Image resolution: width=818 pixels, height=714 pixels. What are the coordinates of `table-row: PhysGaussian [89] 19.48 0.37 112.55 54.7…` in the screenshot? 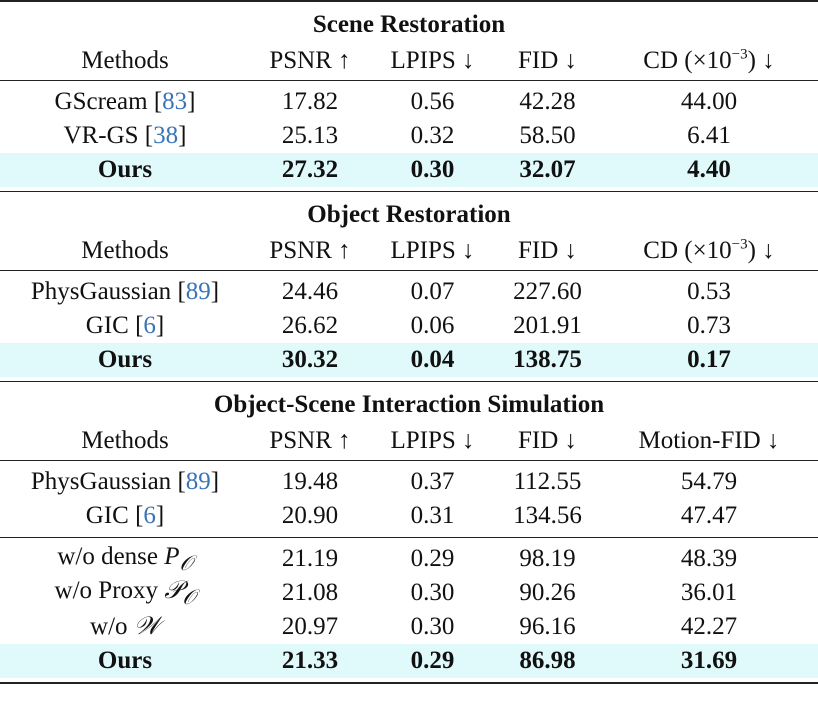 It's located at (409, 482).